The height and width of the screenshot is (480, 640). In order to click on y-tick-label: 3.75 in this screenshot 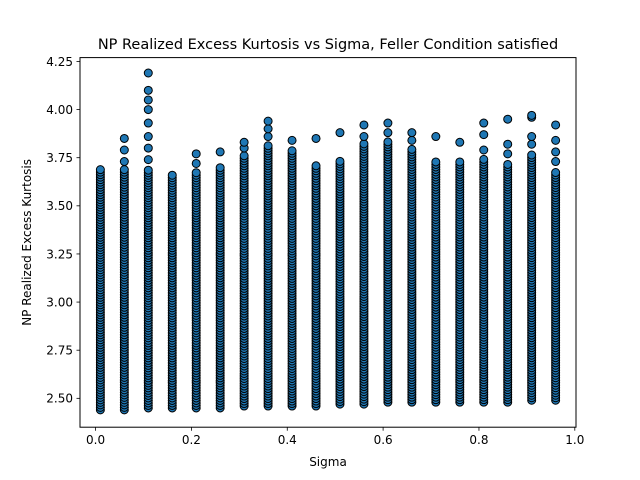, I will do `click(59, 158)`.